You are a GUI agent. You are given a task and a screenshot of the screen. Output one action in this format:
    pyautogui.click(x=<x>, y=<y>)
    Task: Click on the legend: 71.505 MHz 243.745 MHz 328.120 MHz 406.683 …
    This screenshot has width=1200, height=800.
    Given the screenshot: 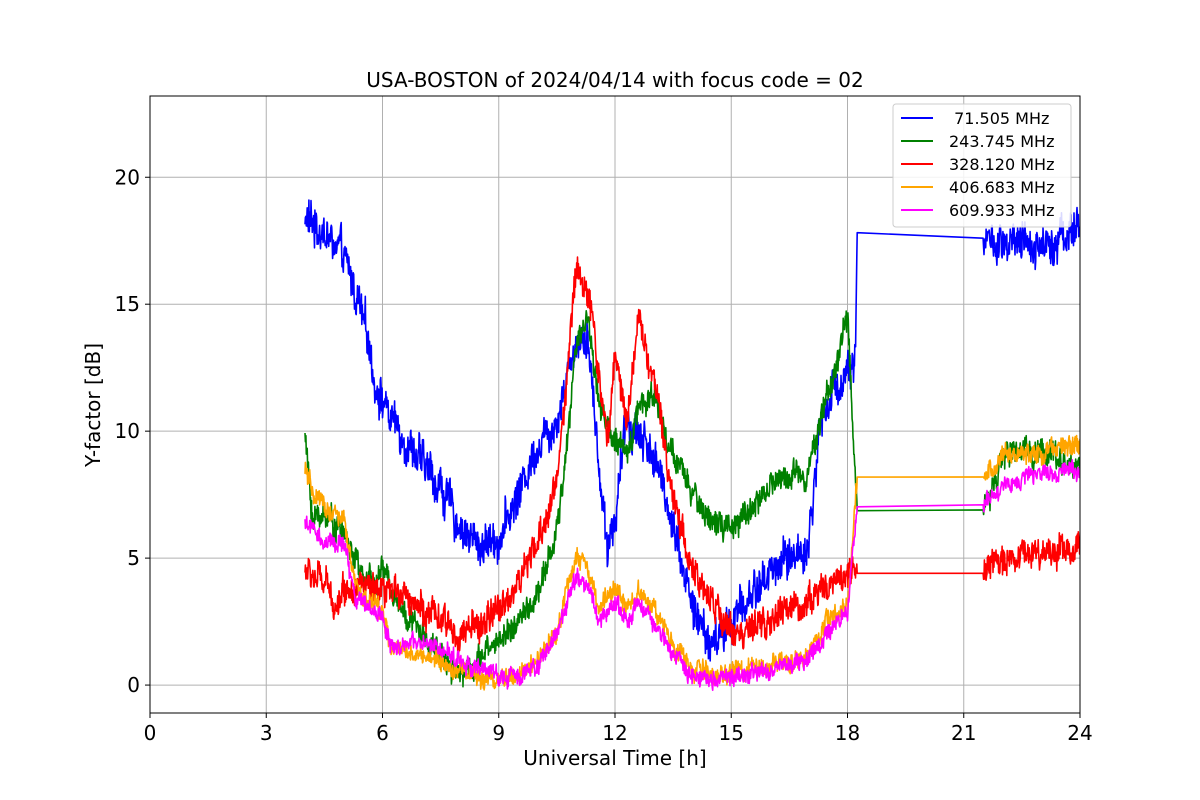 What is the action you would take?
    pyautogui.click(x=982, y=165)
    